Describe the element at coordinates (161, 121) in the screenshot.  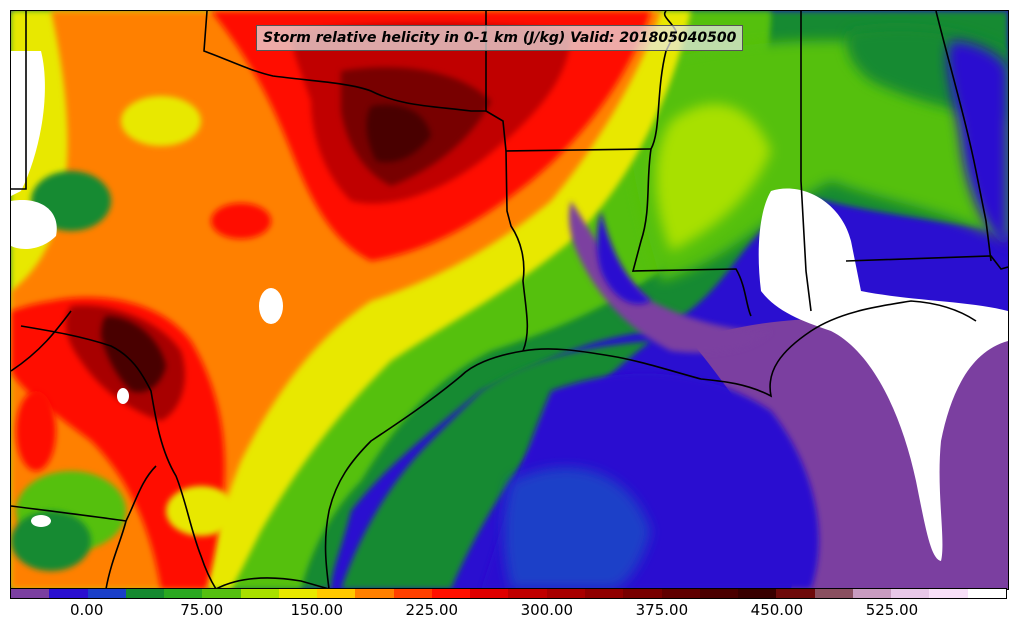
I see `field-yellow-patch` at that location.